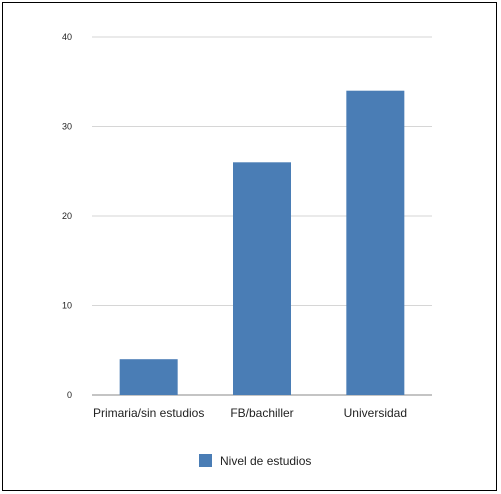  What do you see at coordinates (69, 395) in the screenshot?
I see `y-tick-label: 0` at bounding box center [69, 395].